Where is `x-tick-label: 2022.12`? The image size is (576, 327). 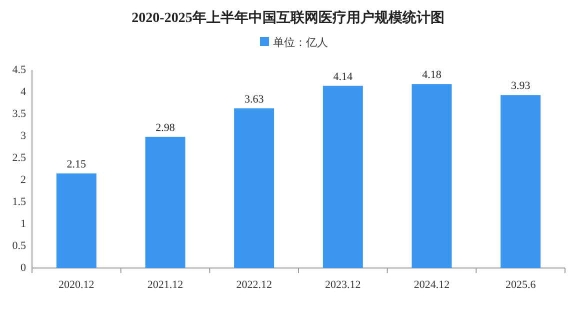 x-tick-label: 2022.12 is located at coordinates (254, 285).